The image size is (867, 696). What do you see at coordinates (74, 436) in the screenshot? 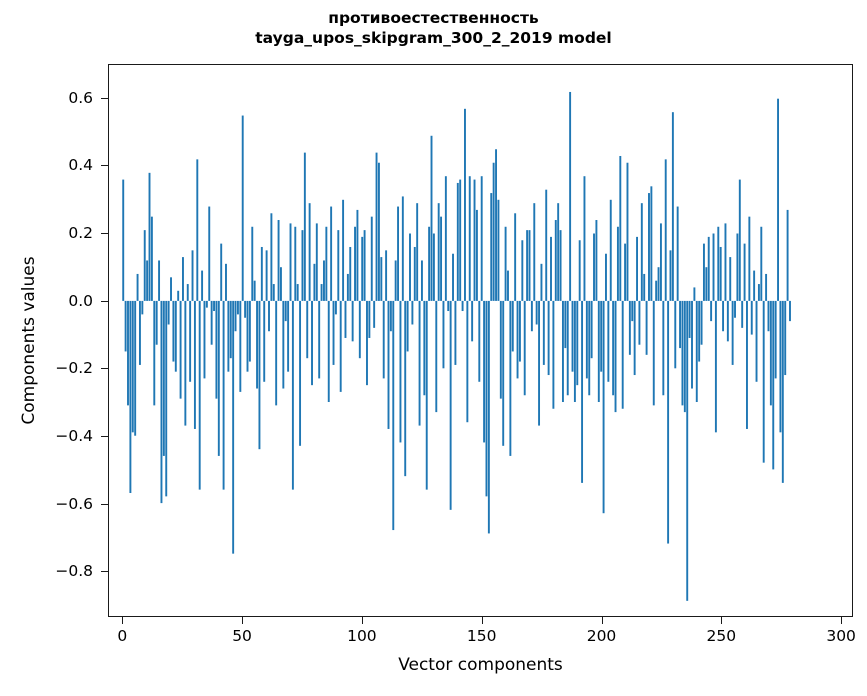
I see `y-tick-label: −0.4` at bounding box center [74, 436].